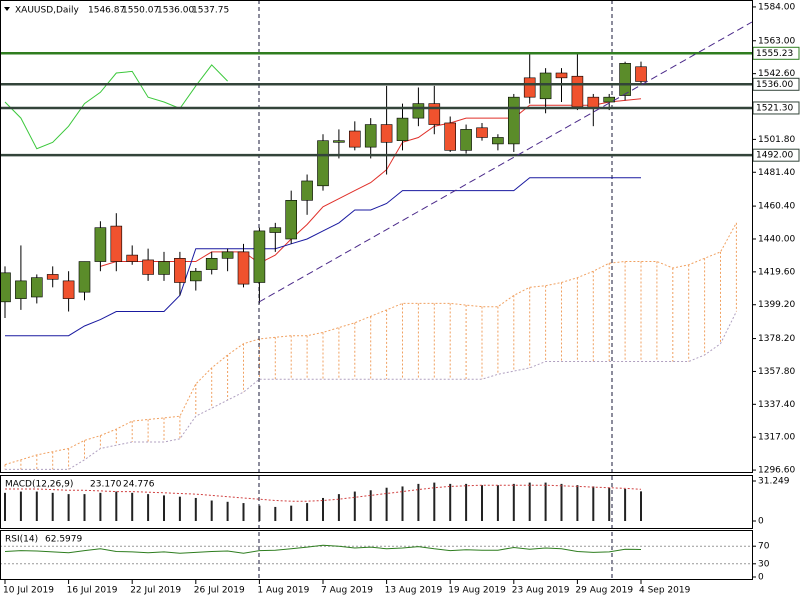 The image size is (800, 600). I want to click on x-tick-label: 23 Aug 2019, so click(541, 591).